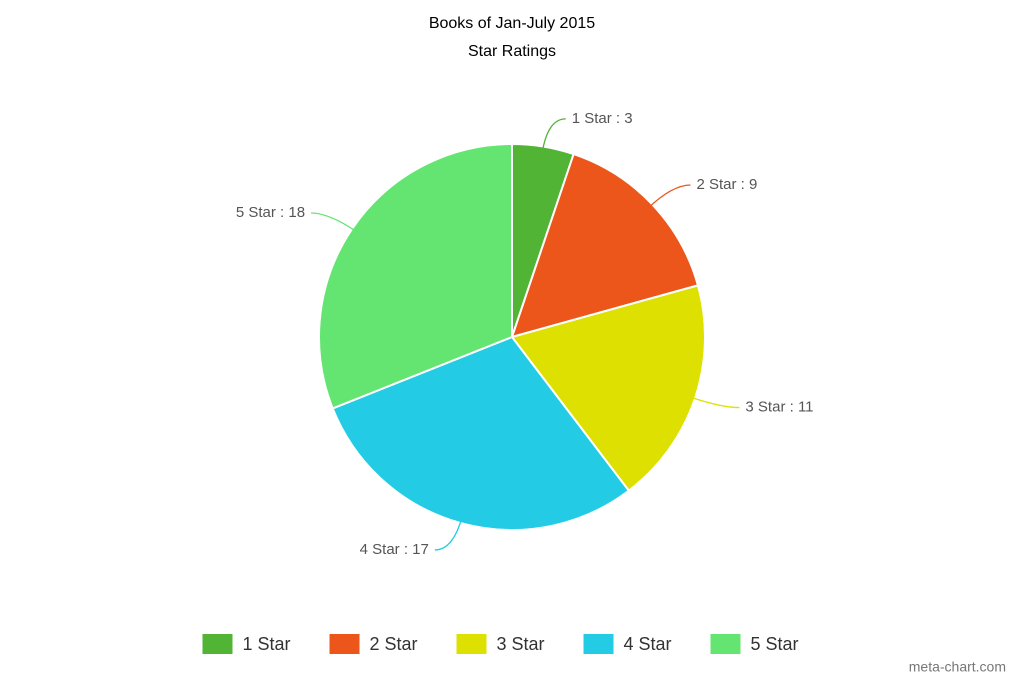 Image resolution: width=1024 pixels, height=683 pixels. What do you see at coordinates (394, 644) in the screenshot?
I see `legend-label: 2 Star` at bounding box center [394, 644].